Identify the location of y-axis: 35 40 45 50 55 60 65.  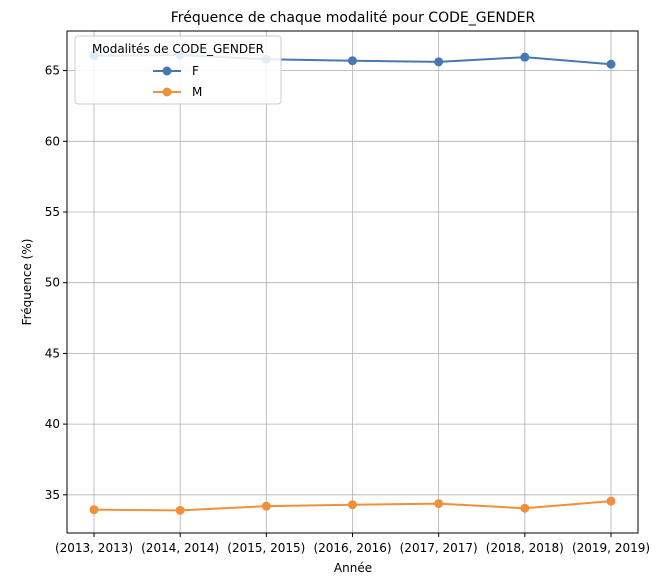
(56, 283).